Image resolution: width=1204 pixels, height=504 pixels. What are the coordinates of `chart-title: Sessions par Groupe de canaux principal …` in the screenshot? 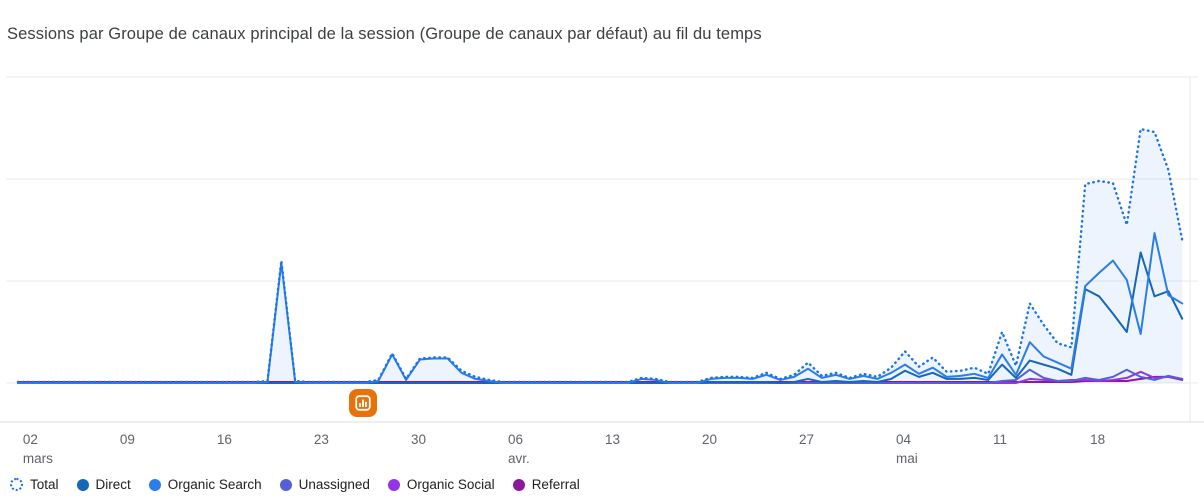 It's located at (384, 34).